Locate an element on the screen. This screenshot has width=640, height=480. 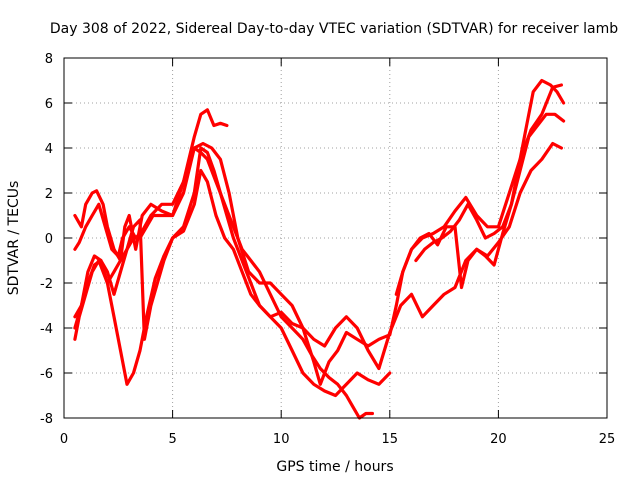
y-tick-label: -4 is located at coordinates (46, 329).